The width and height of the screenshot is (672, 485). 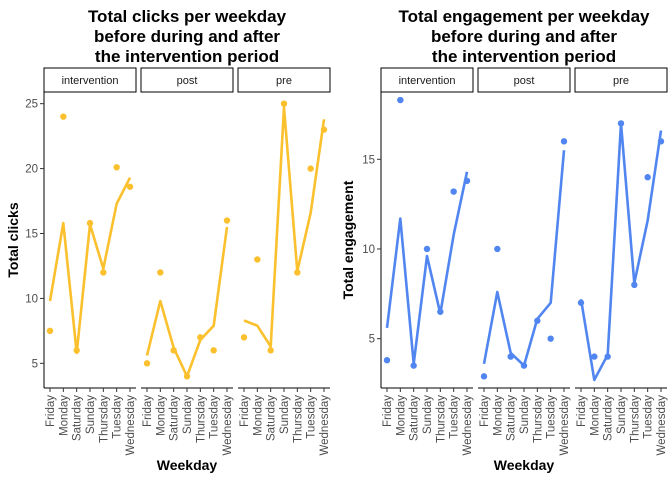 I want to click on y-axis-title: Total clicks, so click(x=13, y=239).